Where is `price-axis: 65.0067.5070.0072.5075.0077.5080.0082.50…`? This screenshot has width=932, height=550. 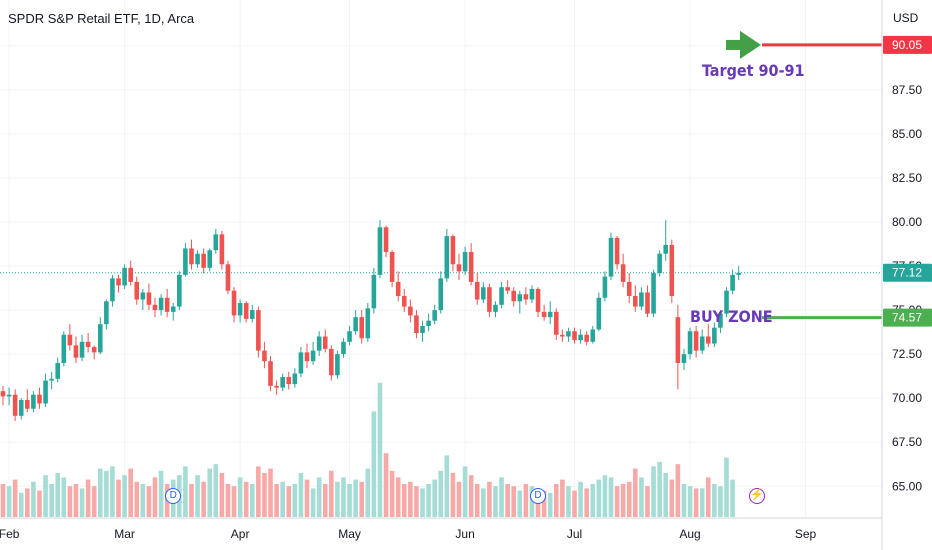 price-axis: 65.0067.5070.0072.5075.0077.5080.0082.50… is located at coordinates (907, 266).